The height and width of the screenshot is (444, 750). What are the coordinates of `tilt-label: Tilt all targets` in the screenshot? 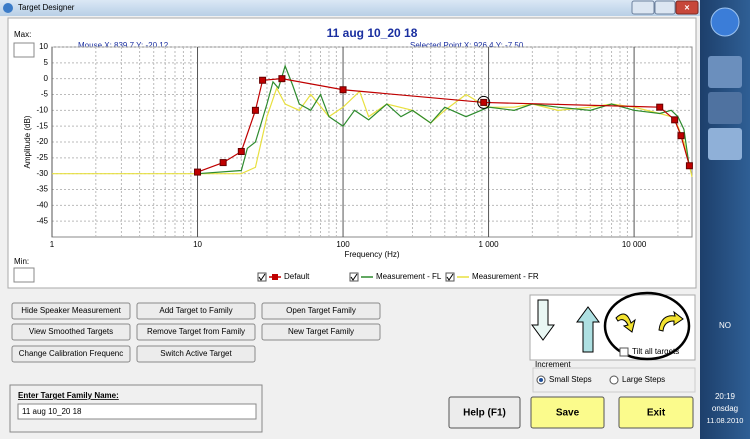 It's located at (655, 351).